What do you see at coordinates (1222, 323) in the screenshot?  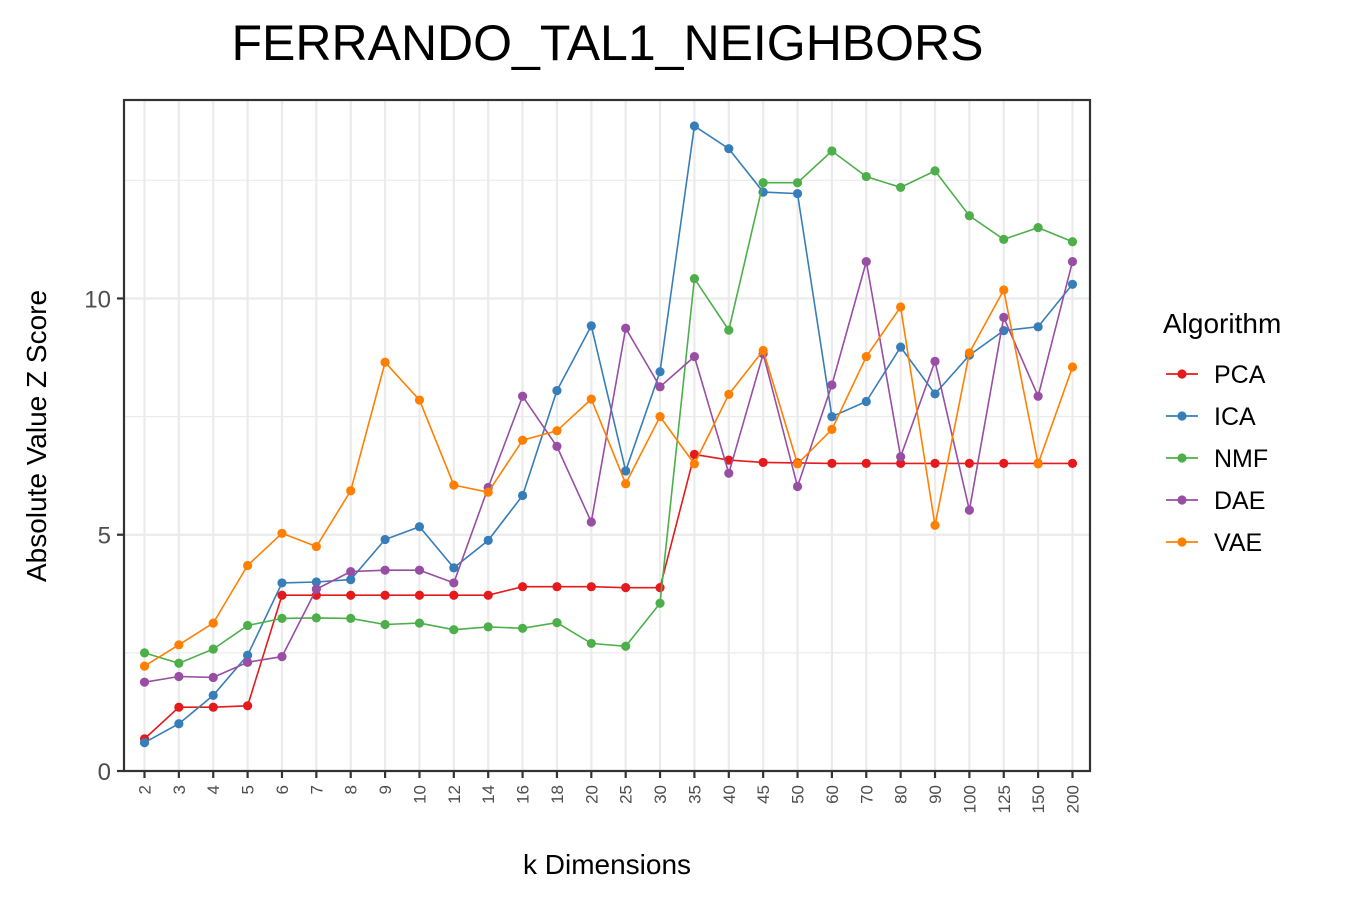 I see `legend-title: Algorithm` at bounding box center [1222, 323].